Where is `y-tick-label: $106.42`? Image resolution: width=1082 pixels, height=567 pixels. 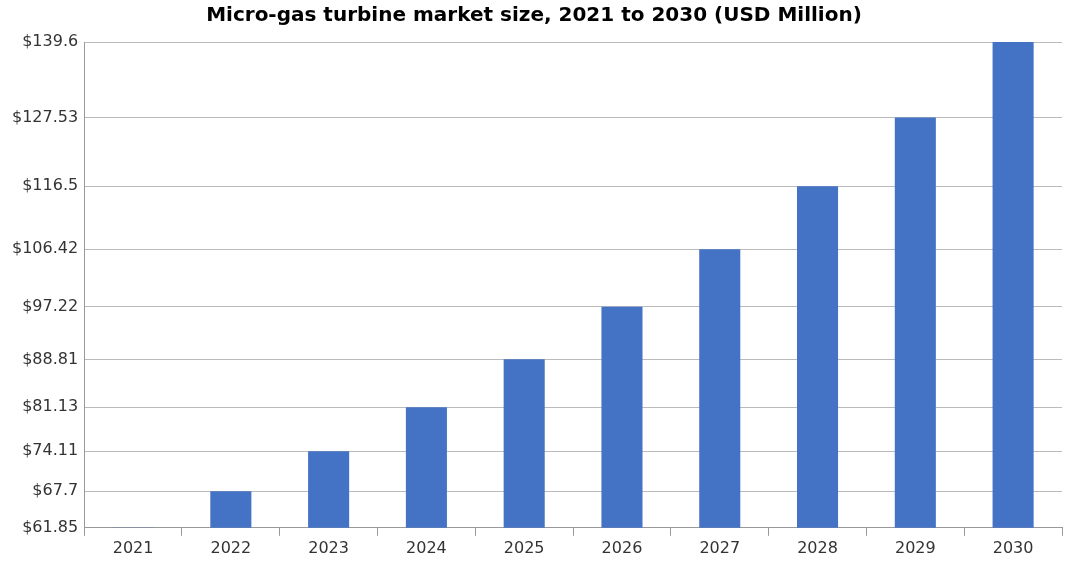 y-tick-label: $106.42 is located at coordinates (45, 248).